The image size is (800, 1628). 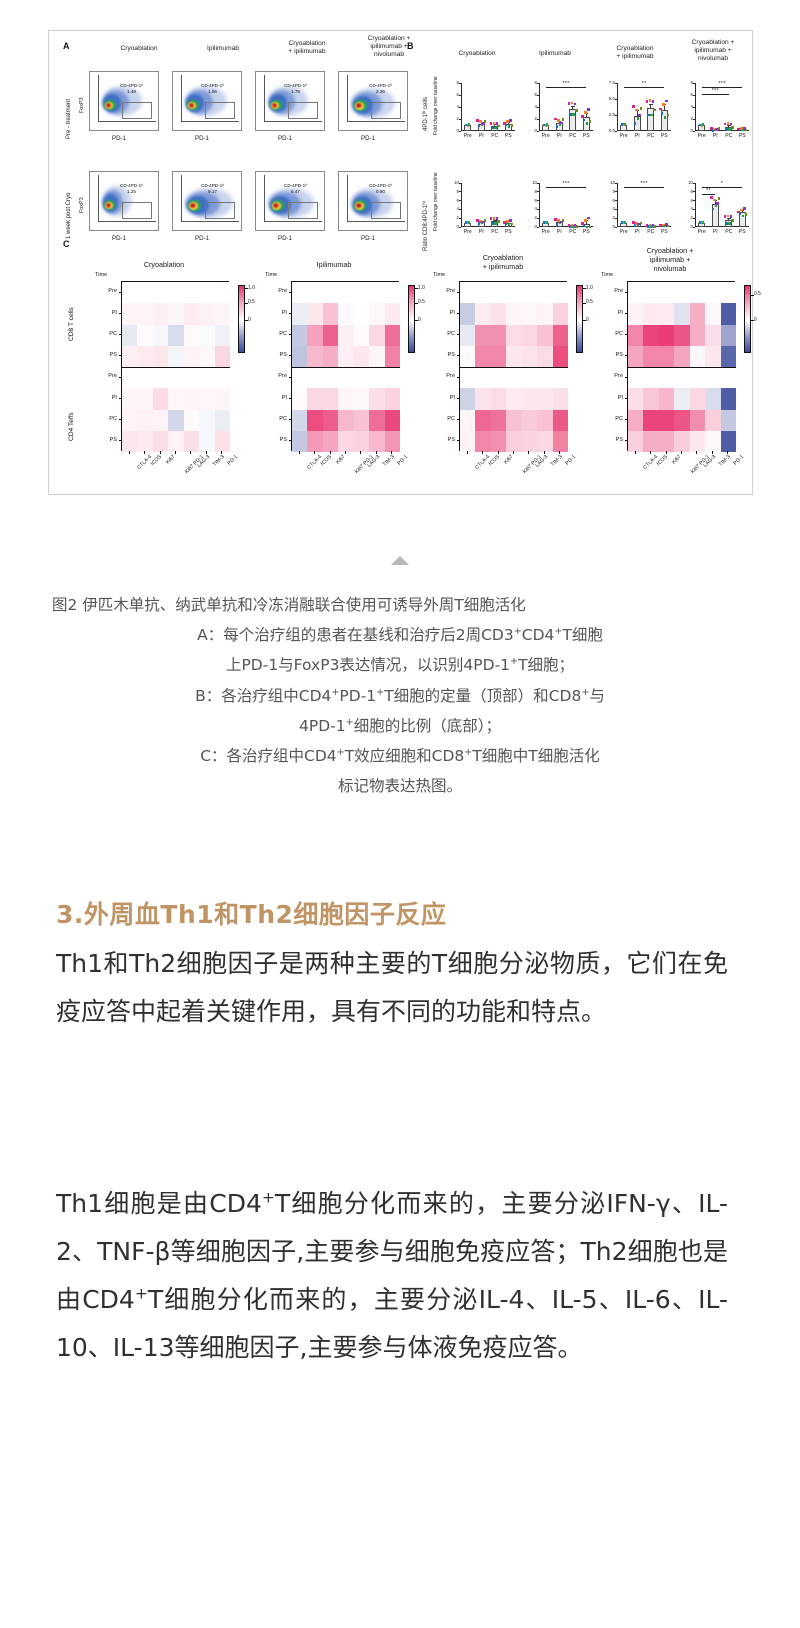 What do you see at coordinates (451, 418) in the screenshot?
I see `heatmap-row-label-PC: PC` at bounding box center [451, 418].